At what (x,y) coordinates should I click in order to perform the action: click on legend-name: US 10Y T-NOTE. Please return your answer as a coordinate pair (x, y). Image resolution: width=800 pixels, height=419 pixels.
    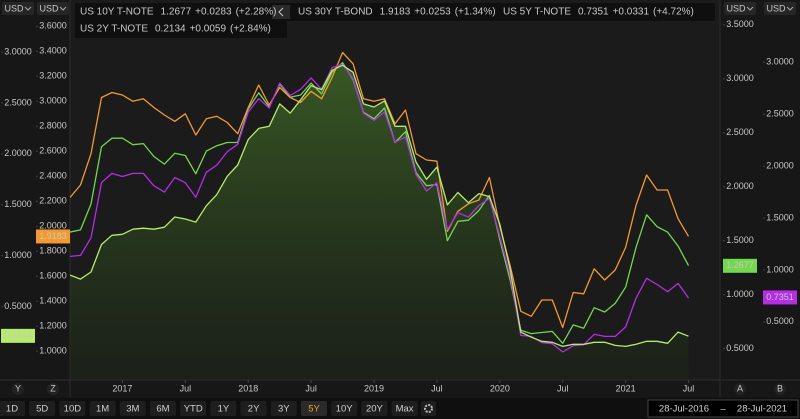
    Looking at the image, I should click on (117, 12).